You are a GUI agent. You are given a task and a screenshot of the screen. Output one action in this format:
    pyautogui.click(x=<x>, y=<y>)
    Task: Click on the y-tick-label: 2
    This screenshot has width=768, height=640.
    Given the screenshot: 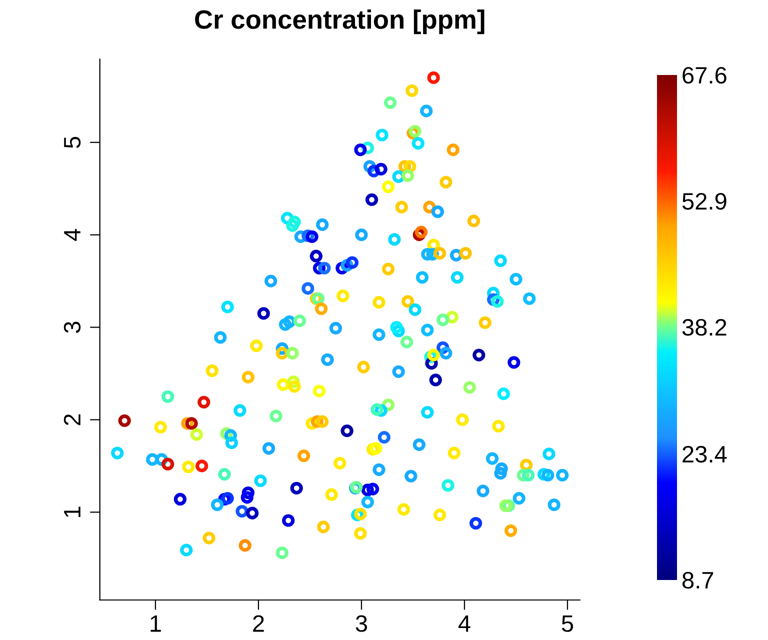 What is the action you would take?
    pyautogui.click(x=72, y=420)
    